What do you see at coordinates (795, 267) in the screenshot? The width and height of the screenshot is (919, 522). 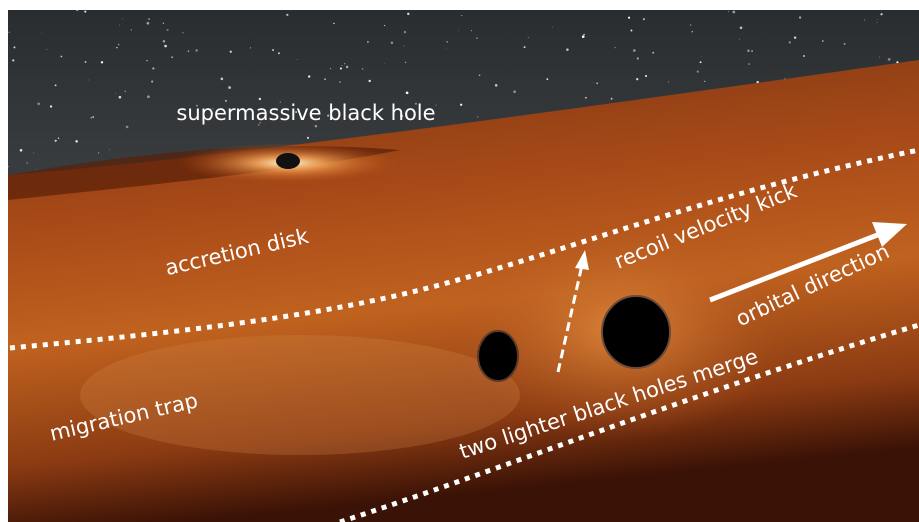 I see `orbit-arrow` at bounding box center [795, 267].